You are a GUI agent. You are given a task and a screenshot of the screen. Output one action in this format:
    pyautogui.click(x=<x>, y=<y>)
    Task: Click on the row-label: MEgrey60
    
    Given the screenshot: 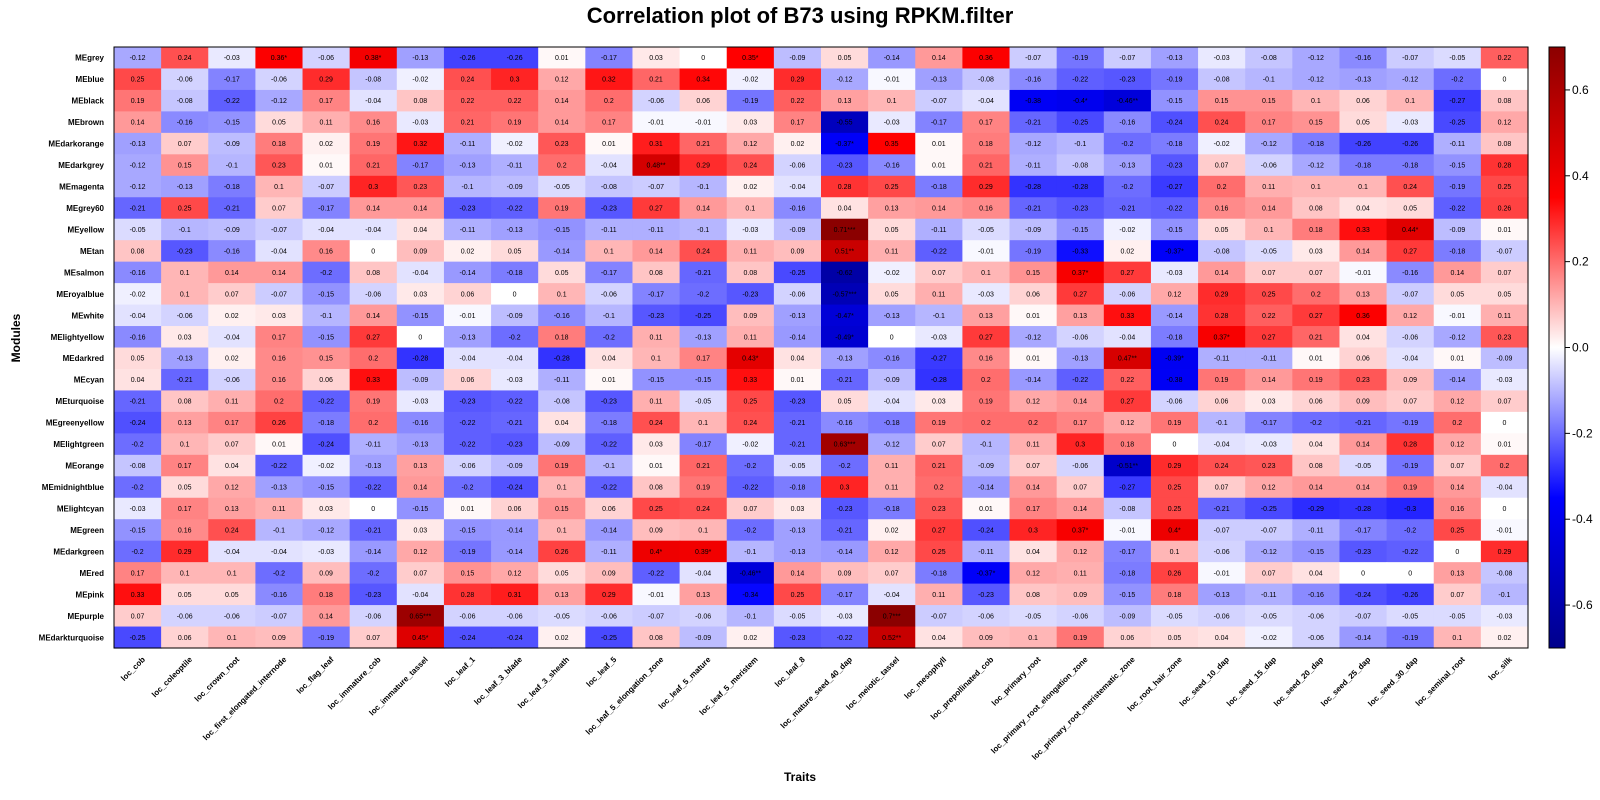 What is the action you would take?
    pyautogui.click(x=85, y=208)
    